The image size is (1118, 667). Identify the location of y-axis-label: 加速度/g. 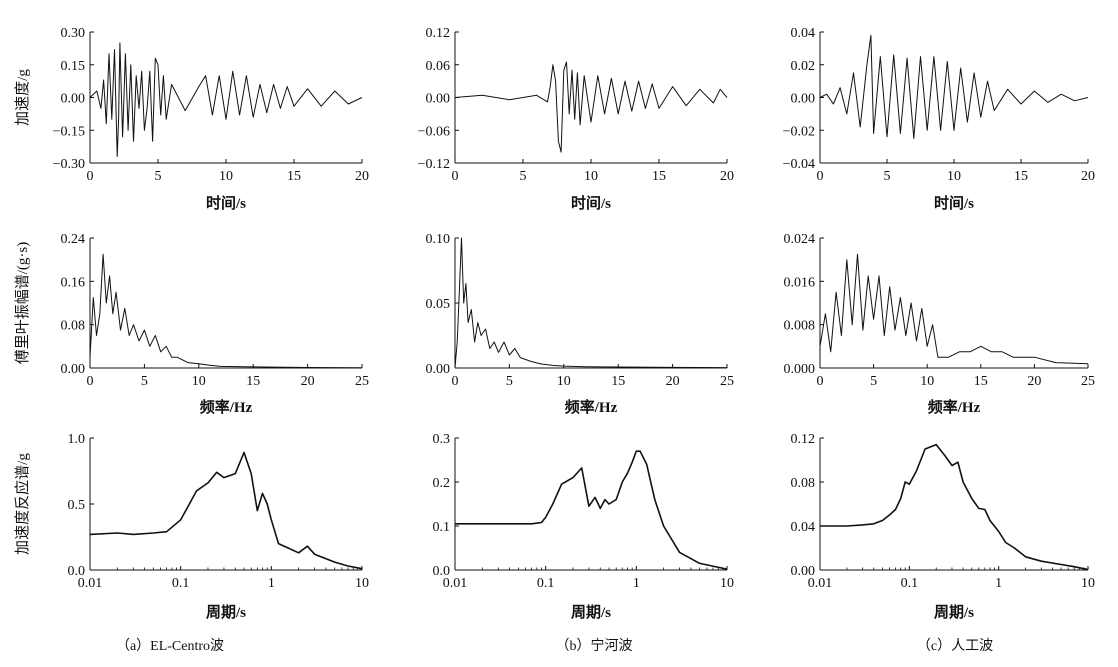
(22, 97).